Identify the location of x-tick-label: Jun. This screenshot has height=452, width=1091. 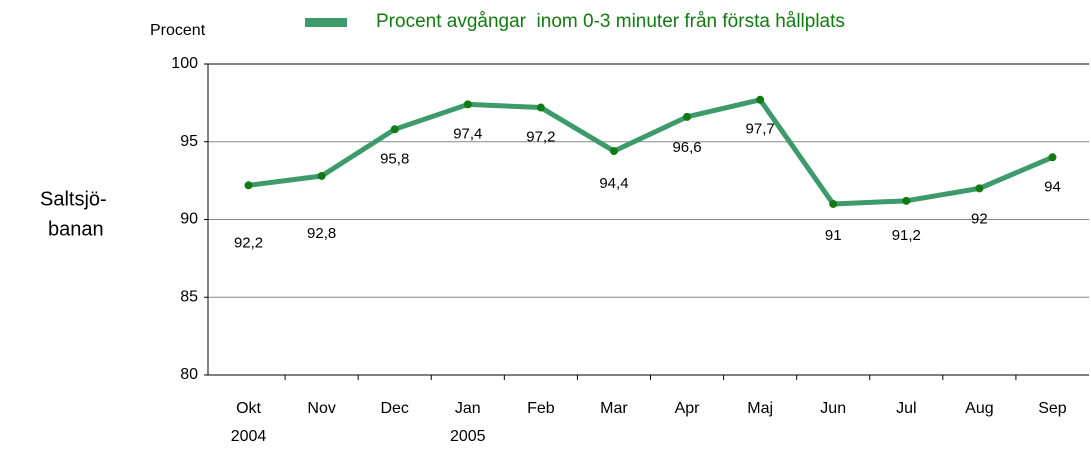
(833, 408).